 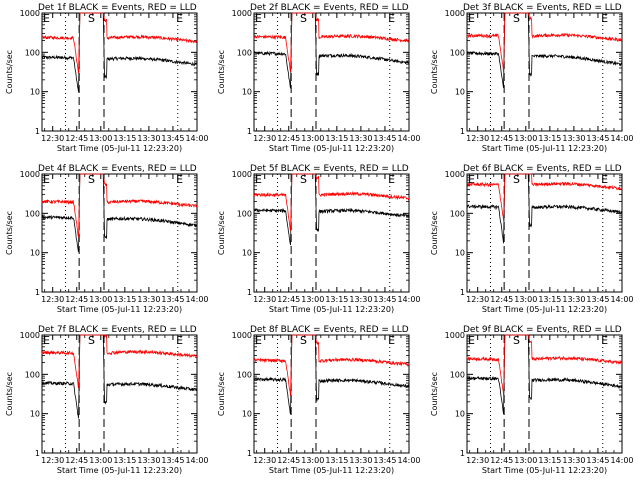 I want to click on panel-title: Det 1f BLACK = Events, RED = LLD, so click(x=117, y=8).